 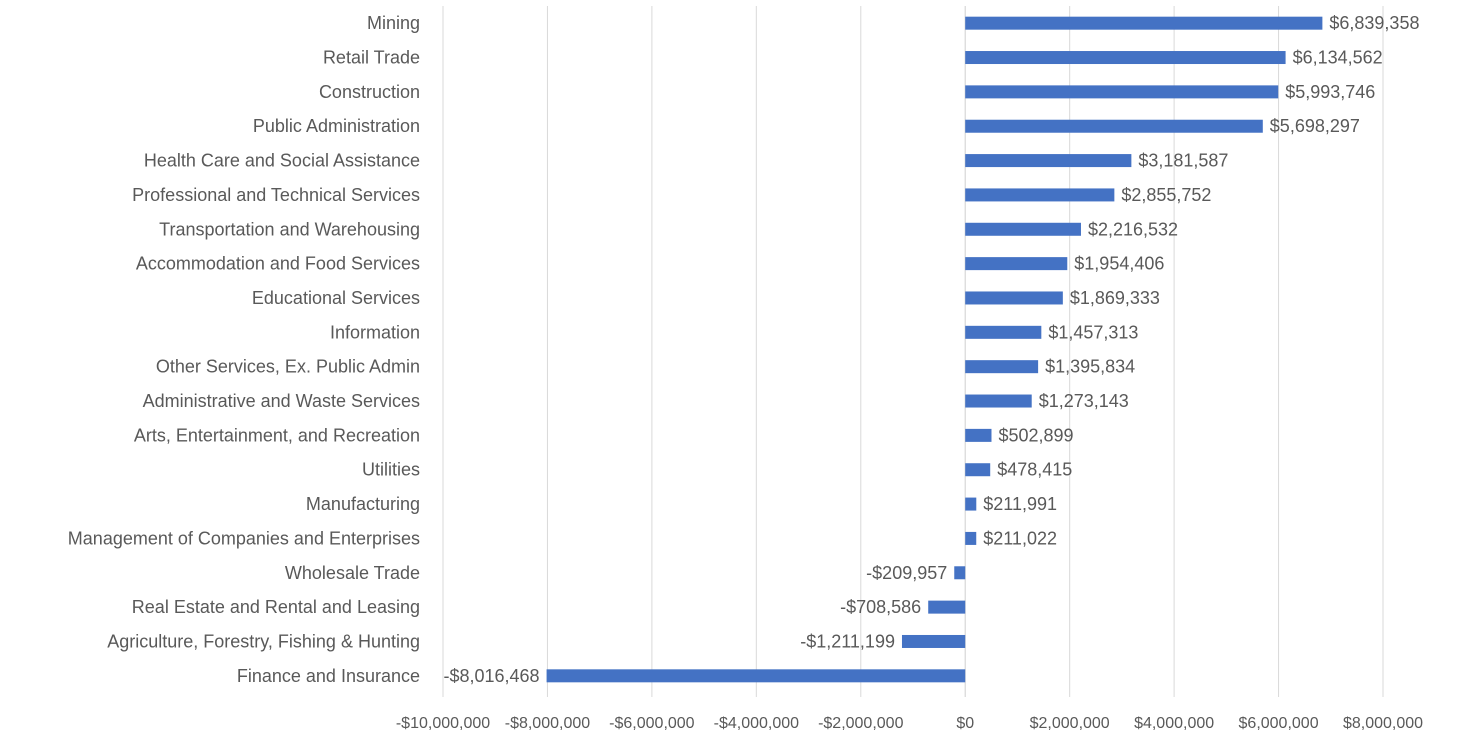 I want to click on data-label: $502,899, so click(x=1035, y=435).